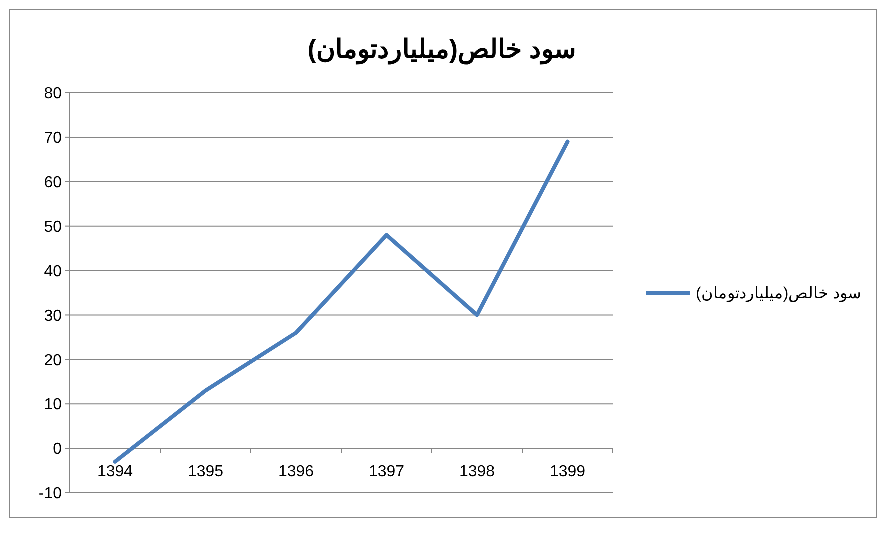 This screenshot has width=881, height=533. What do you see at coordinates (115, 472) in the screenshot?
I see `x-tick-label: 1394` at bounding box center [115, 472].